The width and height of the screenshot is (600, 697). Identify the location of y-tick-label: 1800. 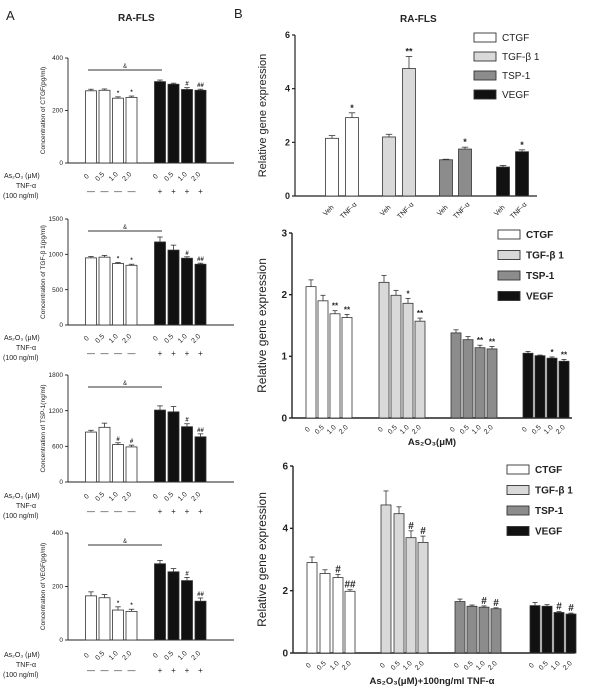
(56, 375).